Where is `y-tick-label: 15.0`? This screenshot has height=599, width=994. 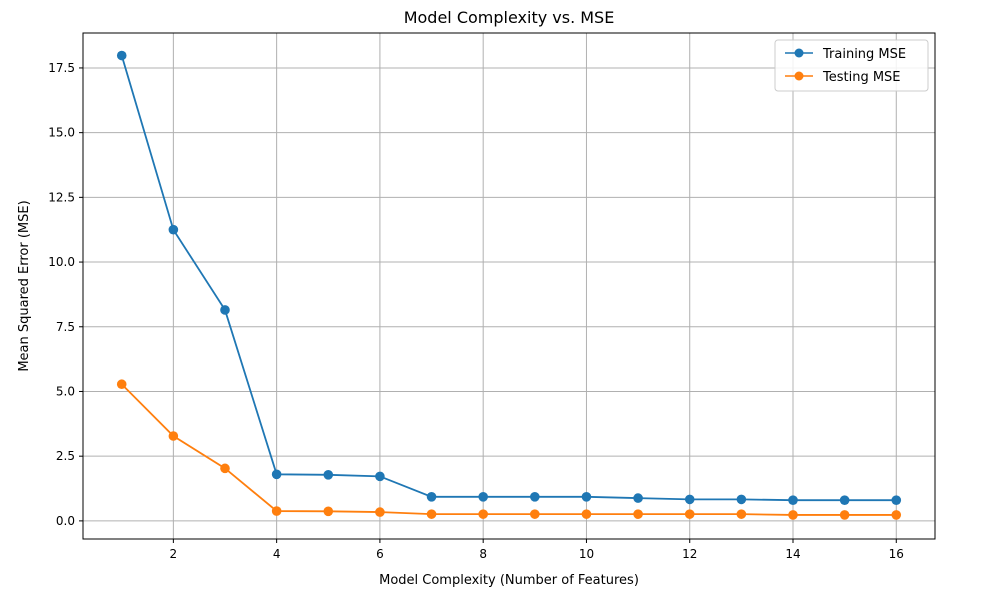
y-tick-label: 15.0 is located at coordinates (61, 133).